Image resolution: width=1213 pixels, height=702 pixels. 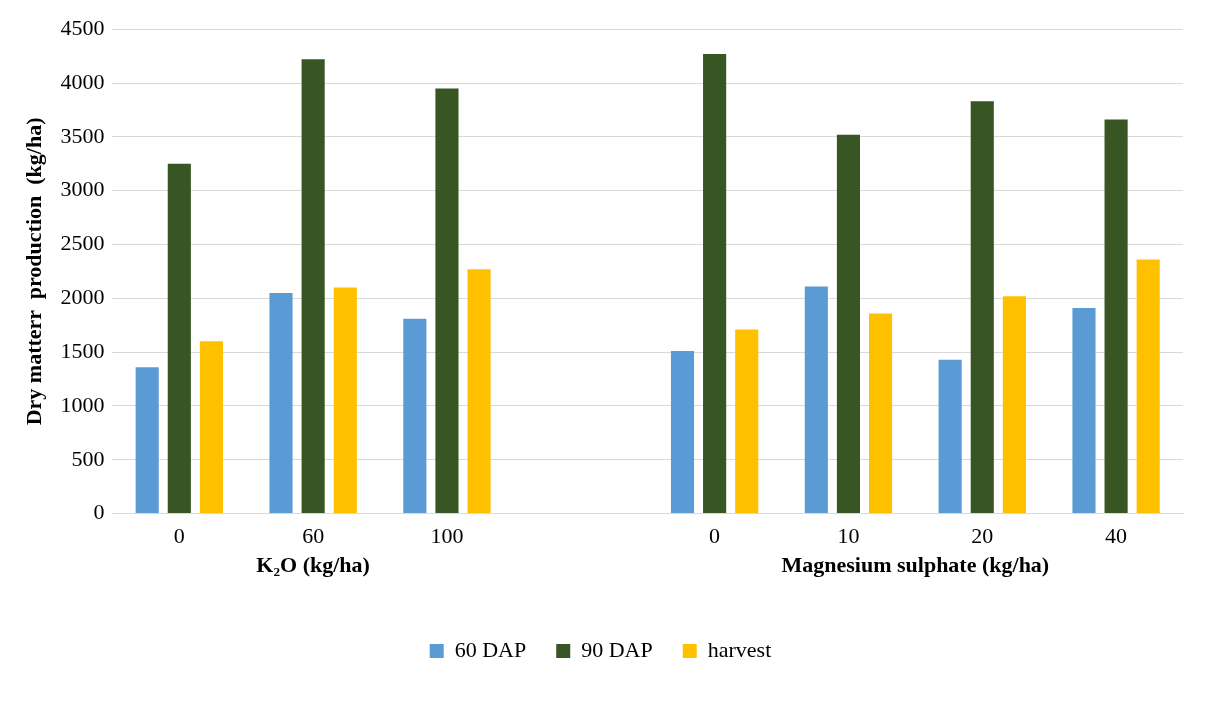 I want to click on x-tick-label: 20, so click(x=982, y=535).